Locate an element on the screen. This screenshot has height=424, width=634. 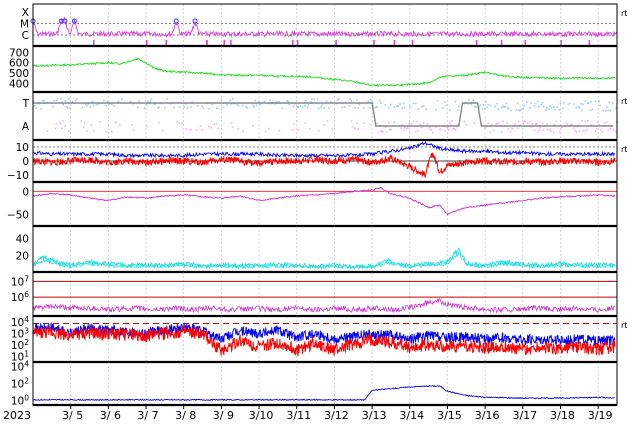
ytick-proton-6: 106 is located at coordinates (20, 297).